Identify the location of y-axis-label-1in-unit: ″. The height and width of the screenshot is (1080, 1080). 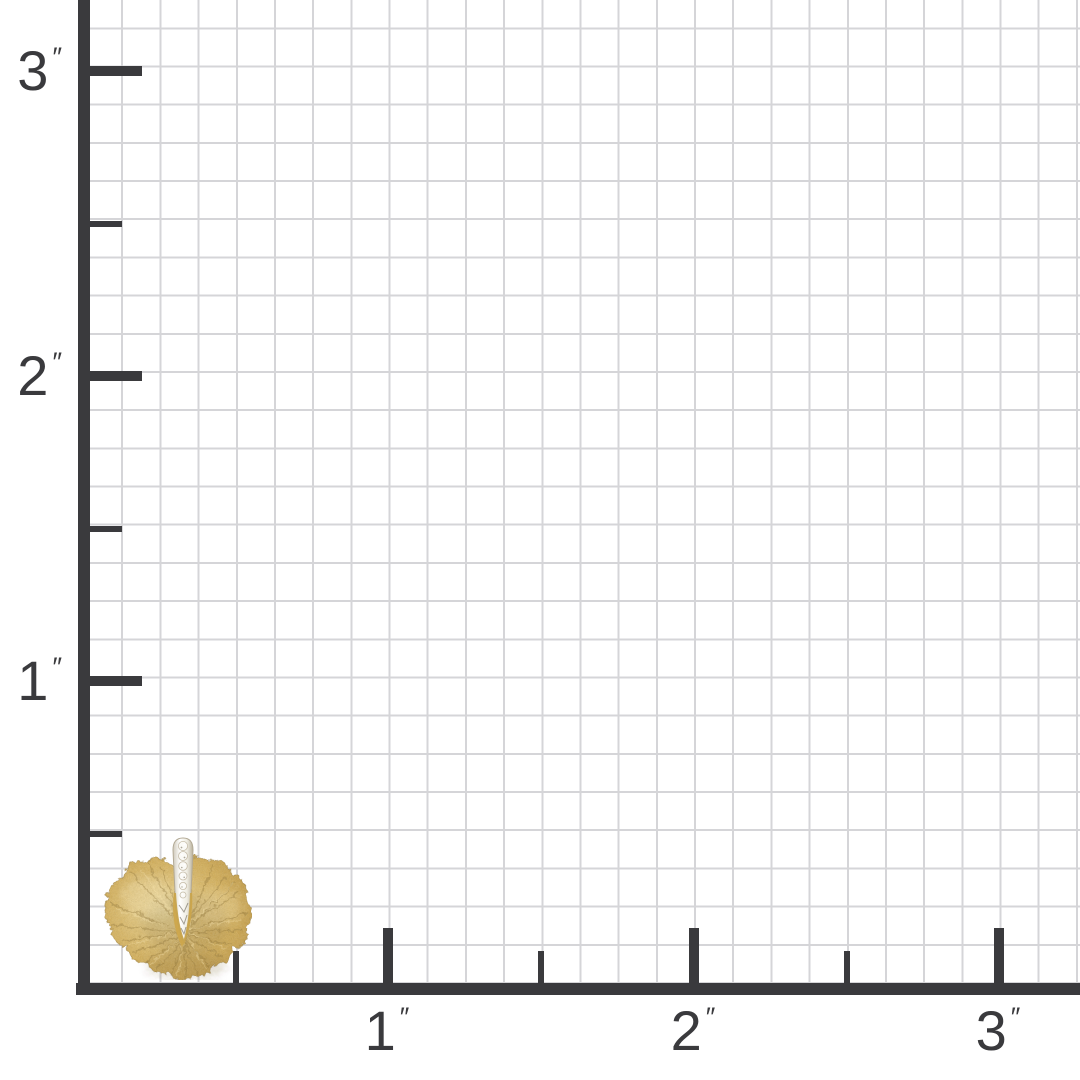
(58, 667).